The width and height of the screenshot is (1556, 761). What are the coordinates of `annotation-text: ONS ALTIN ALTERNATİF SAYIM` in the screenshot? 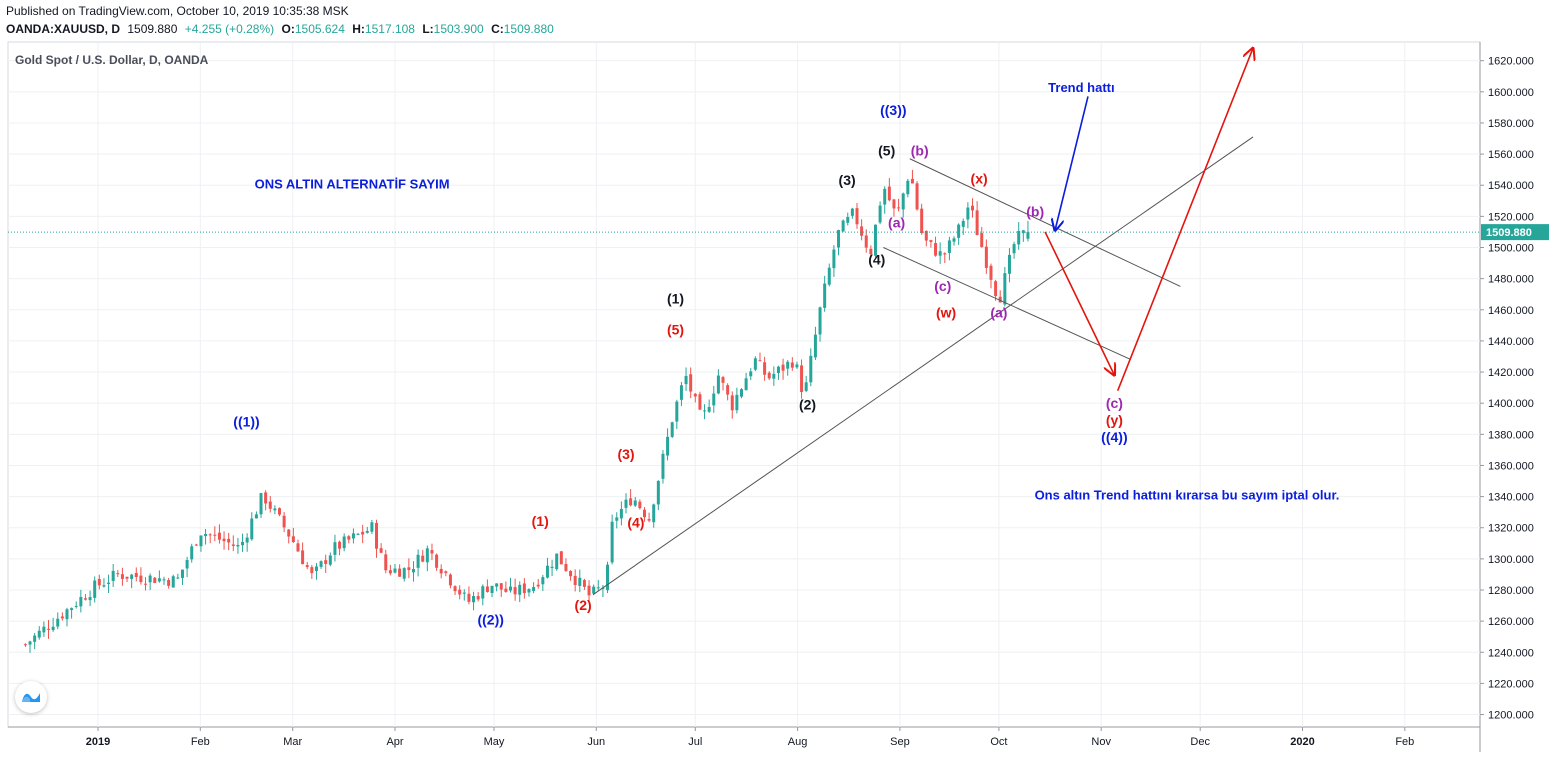 It's located at (352, 183).